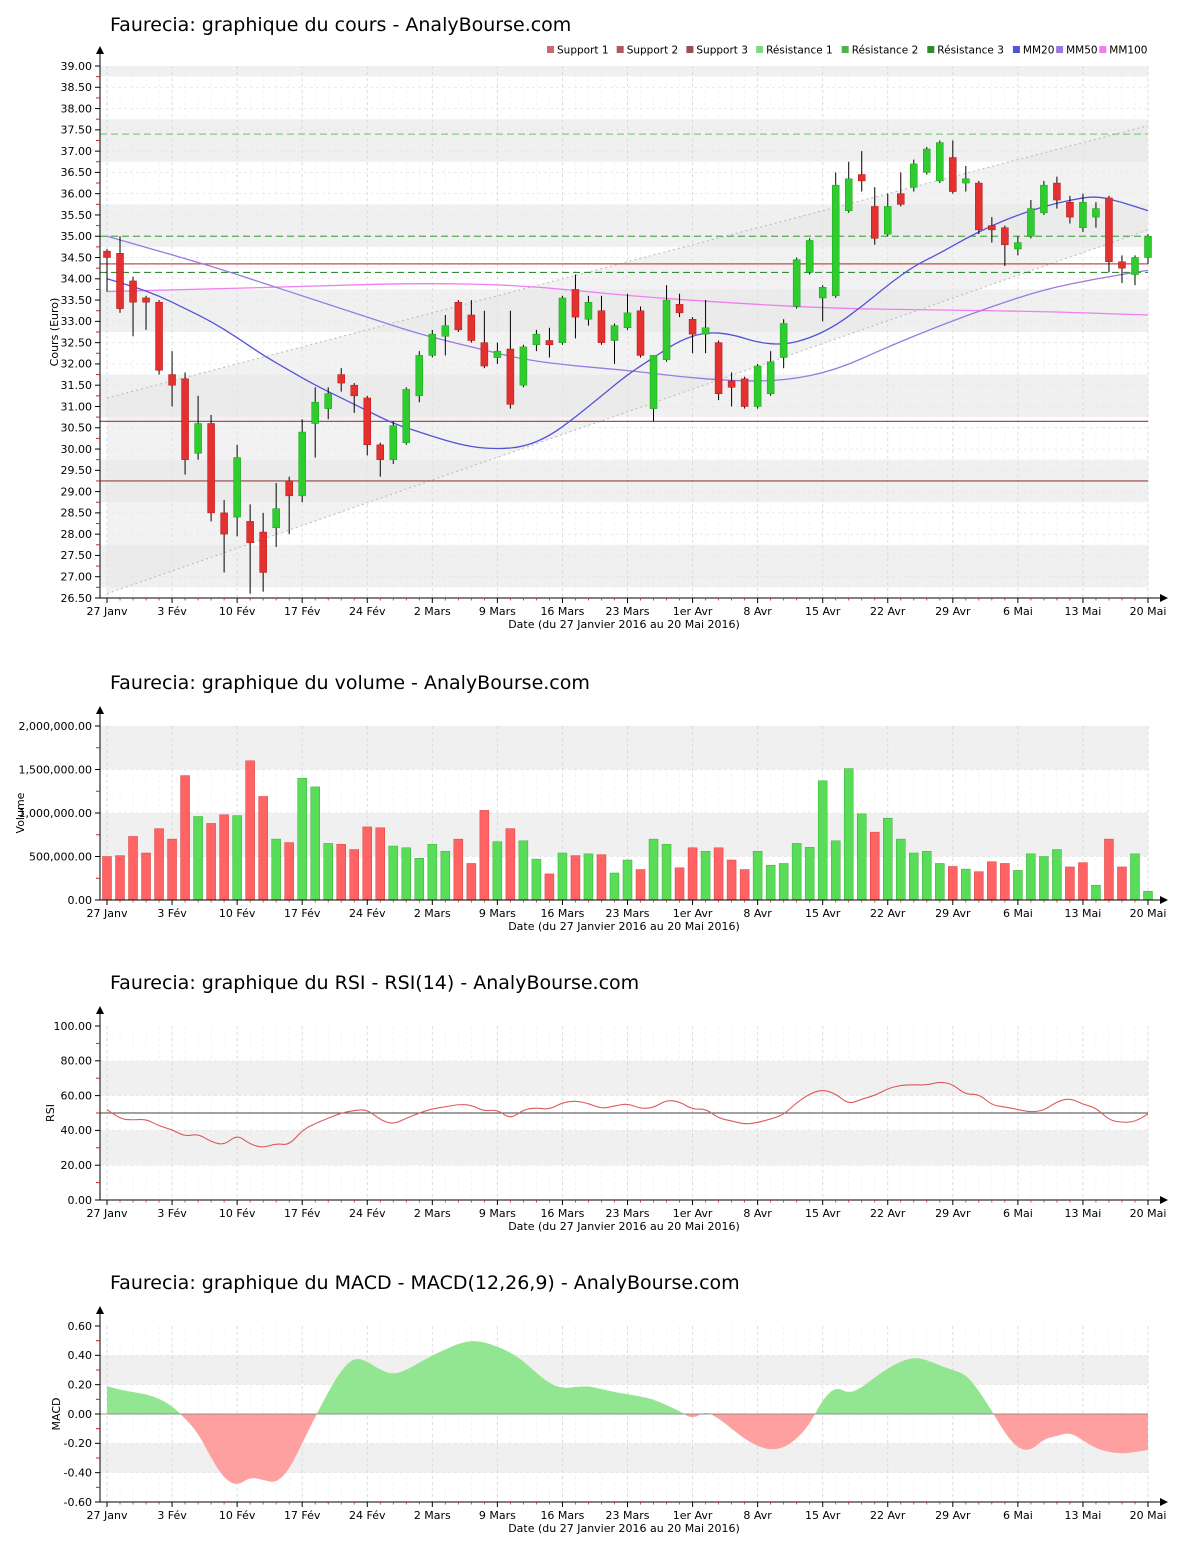  Describe the element at coordinates (1081, 51) in the screenshot. I see `svg-text: MM50` at that location.